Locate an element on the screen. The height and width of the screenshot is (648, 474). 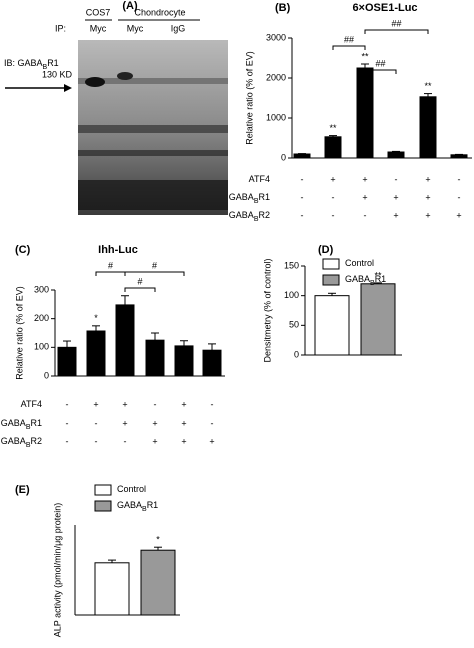
ib-label: IB: GABABR1 is located at coordinates (31, 64).